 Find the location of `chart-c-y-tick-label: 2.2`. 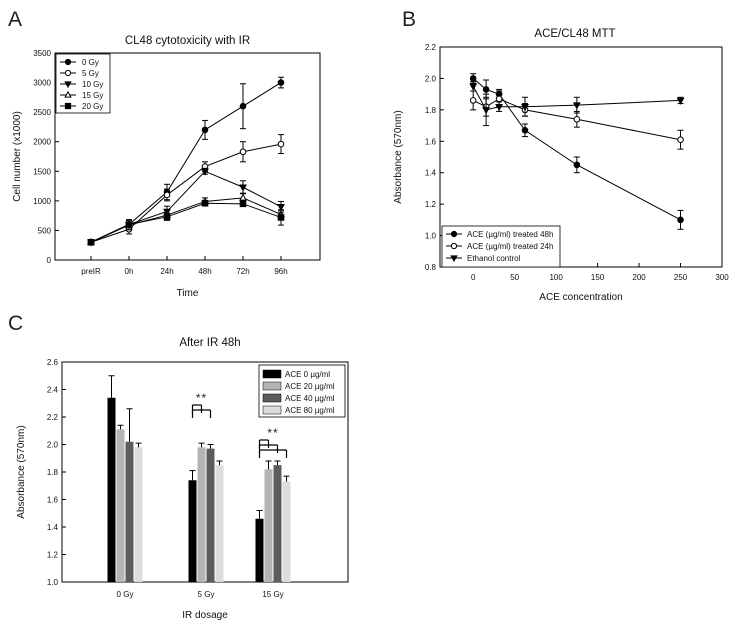

chart-c-y-tick-label: 2.2 is located at coordinates (53, 417).